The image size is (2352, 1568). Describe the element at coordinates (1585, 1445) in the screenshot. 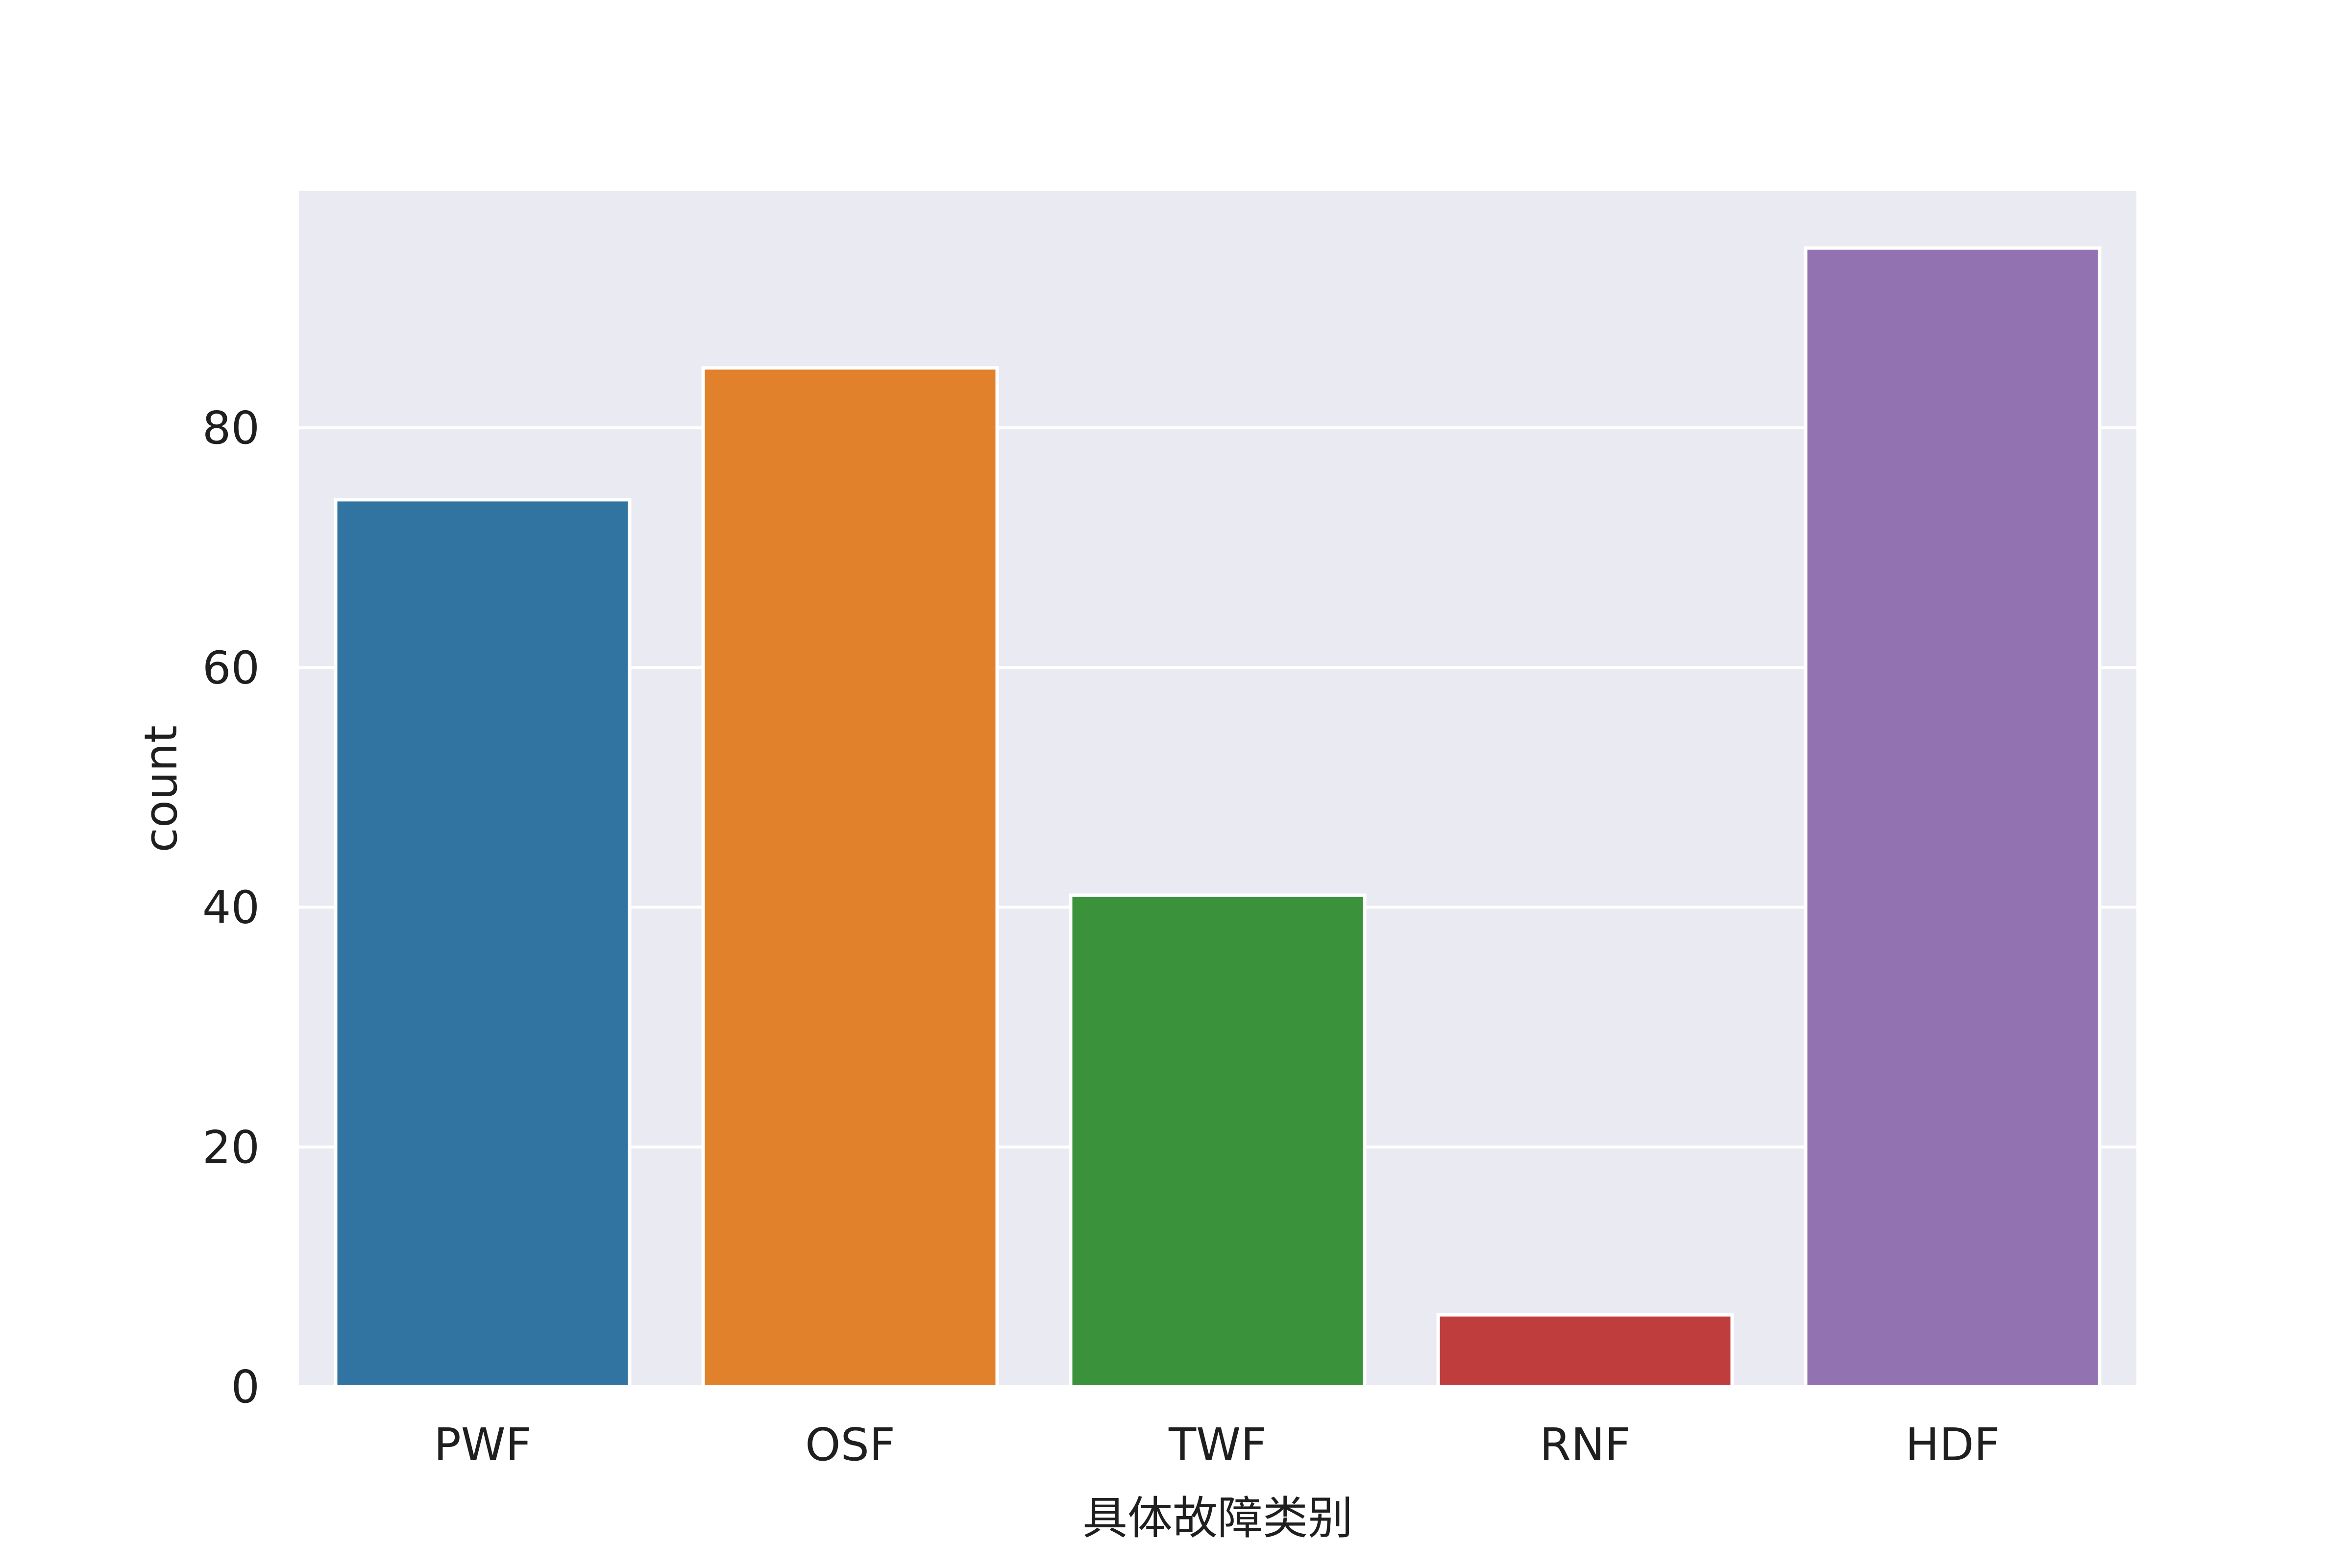

I see `x-tick-label: RNF` at that location.